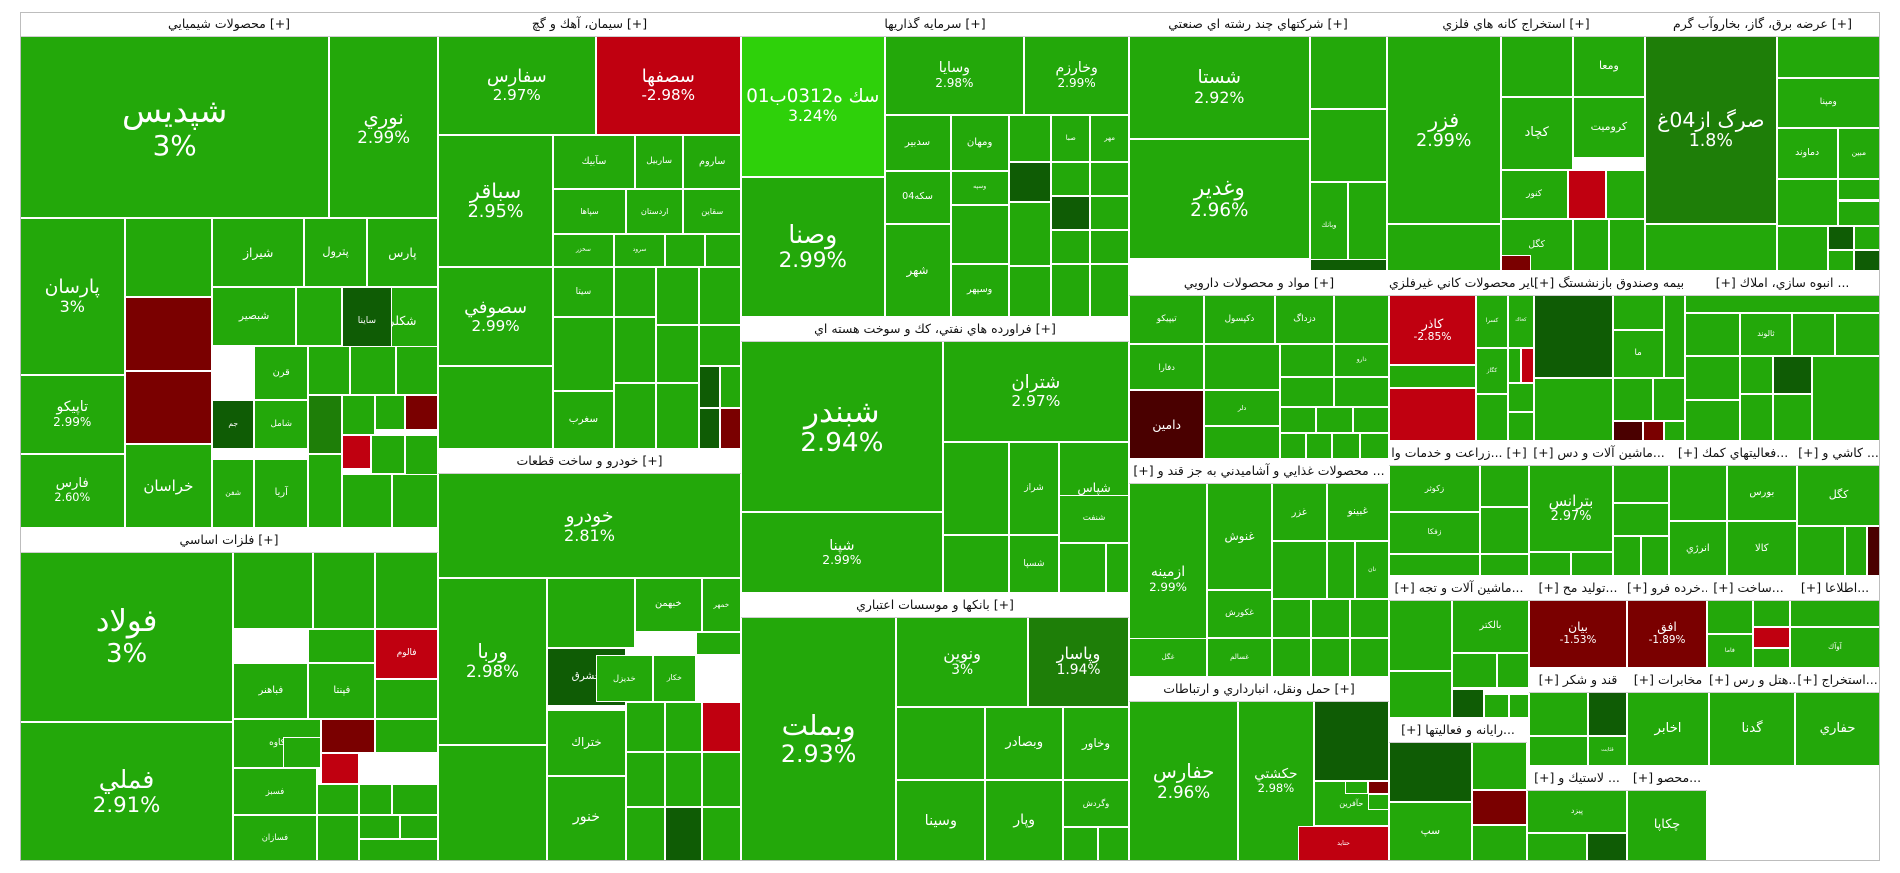 Image resolution: width=1900 pixels, height=873 pixels. Describe the element at coordinates (712, 211) in the screenshot. I see `stock-tile: سقاين` at that location.